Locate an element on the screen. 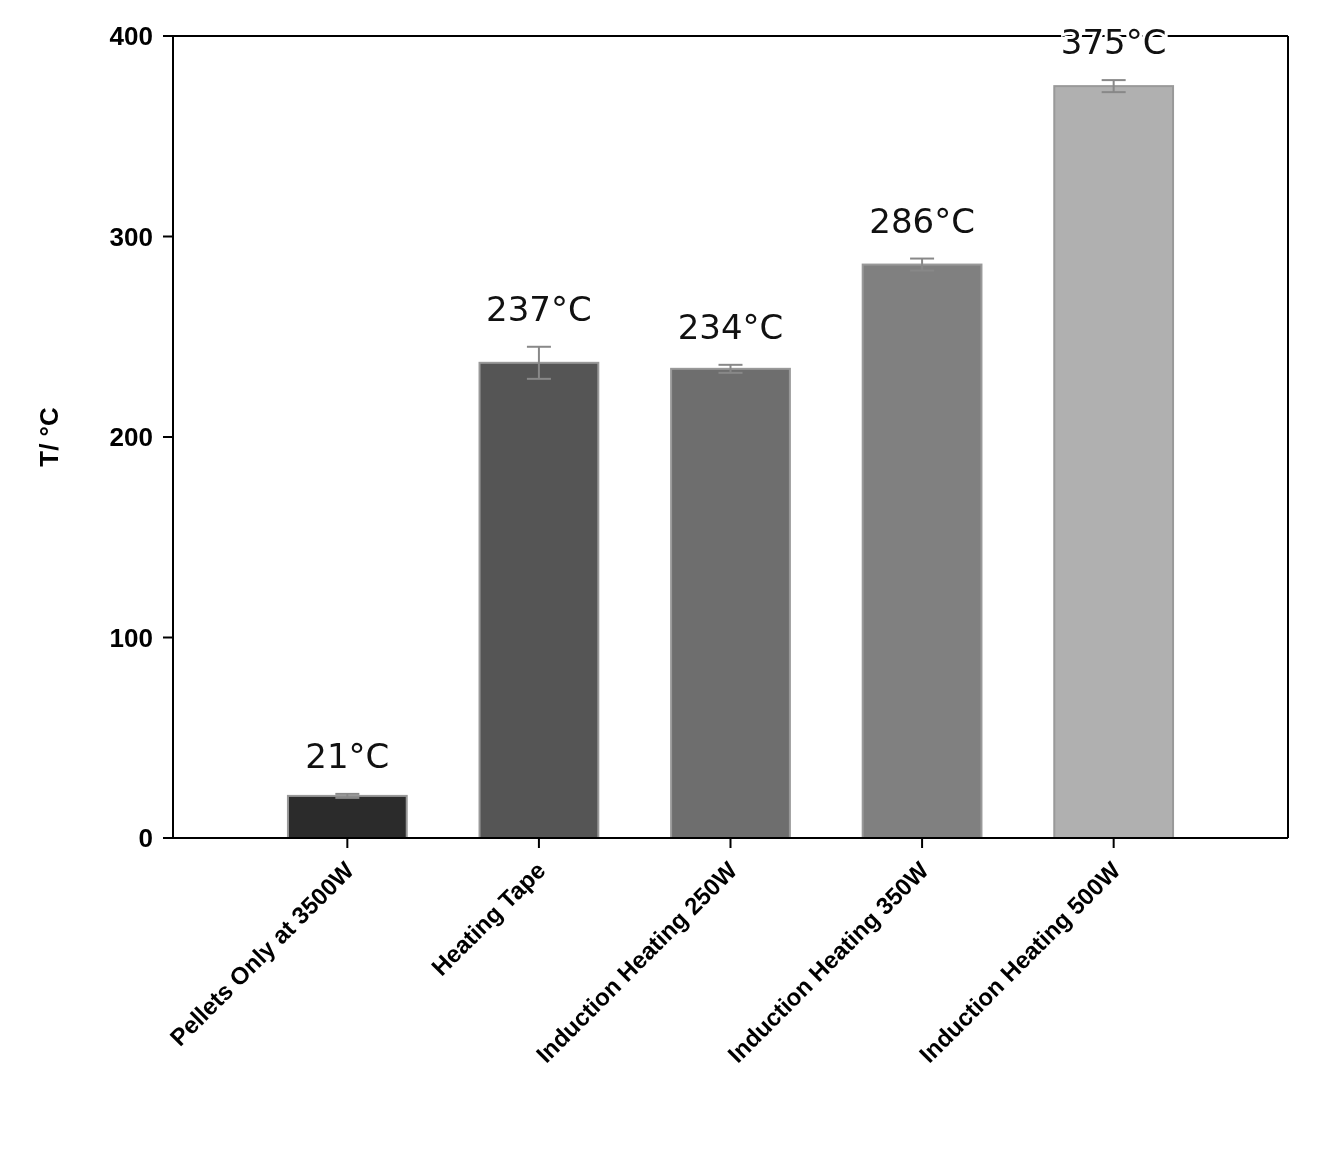 The height and width of the screenshot is (1165, 1319). y-axis-title: T/ °C is located at coordinates (49, 437).